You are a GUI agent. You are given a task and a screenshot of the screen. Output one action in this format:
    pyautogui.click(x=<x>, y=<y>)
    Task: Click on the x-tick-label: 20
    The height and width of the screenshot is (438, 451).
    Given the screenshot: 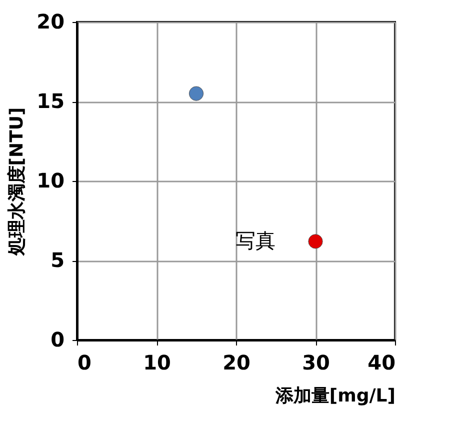 What is the action you would take?
    pyautogui.click(x=236, y=362)
    